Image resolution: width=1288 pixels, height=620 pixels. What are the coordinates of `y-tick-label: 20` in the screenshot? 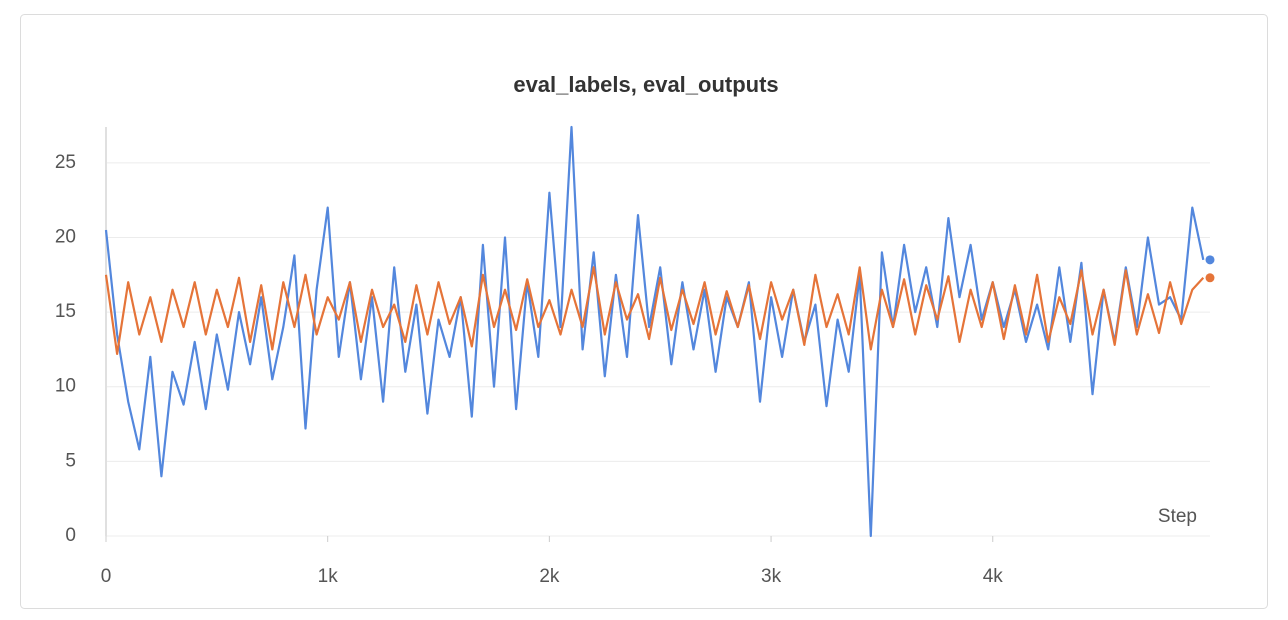 It's located at (65, 236).